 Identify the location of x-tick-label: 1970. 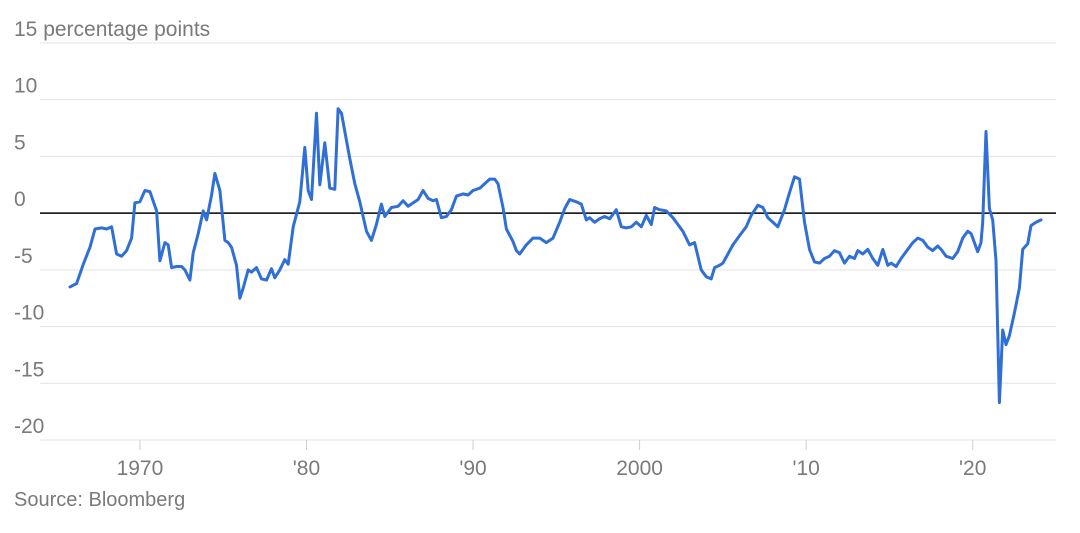
(140, 468).